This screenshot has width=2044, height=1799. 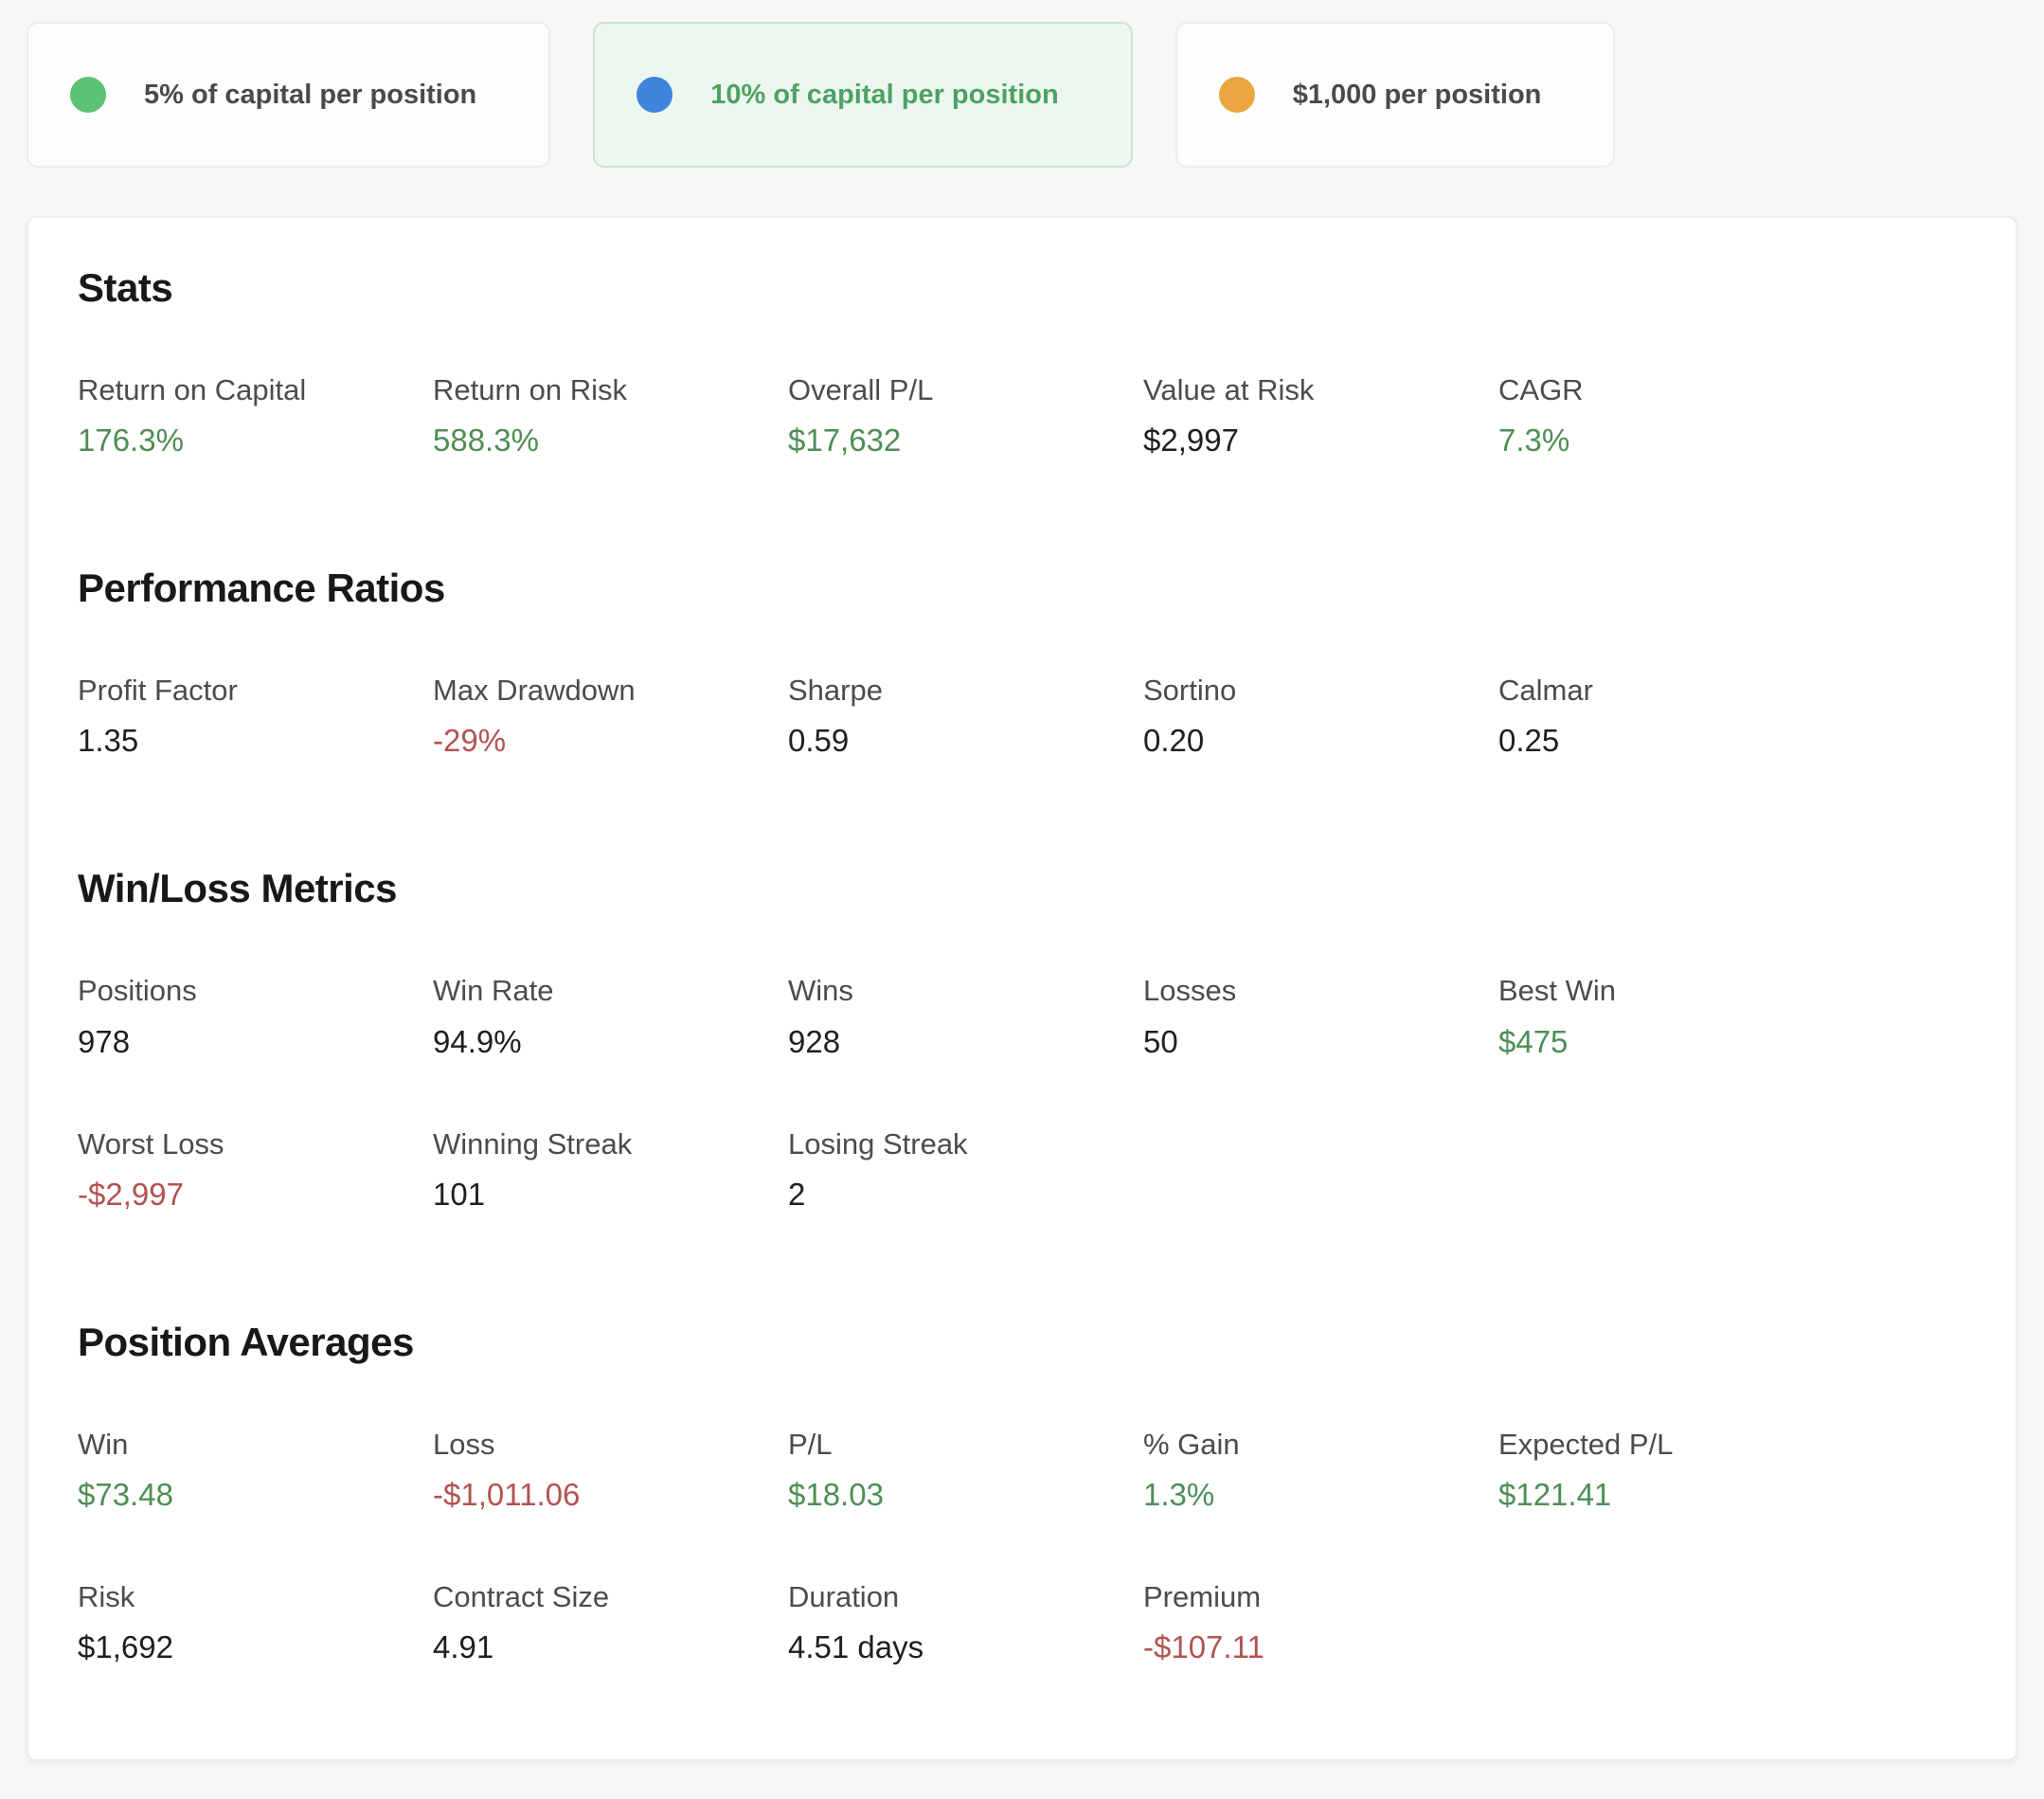 What do you see at coordinates (261, 589) in the screenshot?
I see `section-title: Performance Ratios` at bounding box center [261, 589].